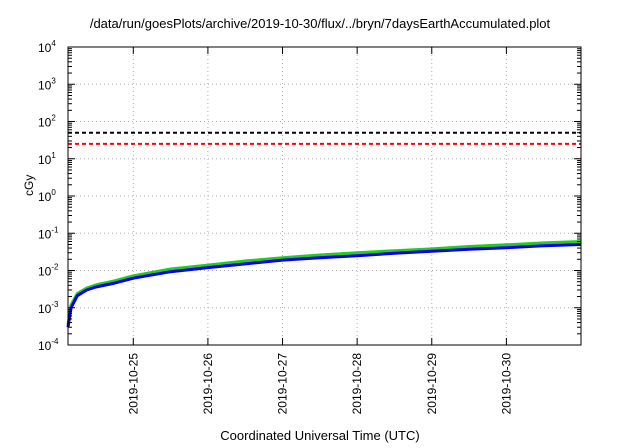 The height and width of the screenshot is (448, 640). I want to click on x-tick-label: 2019-10-29, so click(432, 384).